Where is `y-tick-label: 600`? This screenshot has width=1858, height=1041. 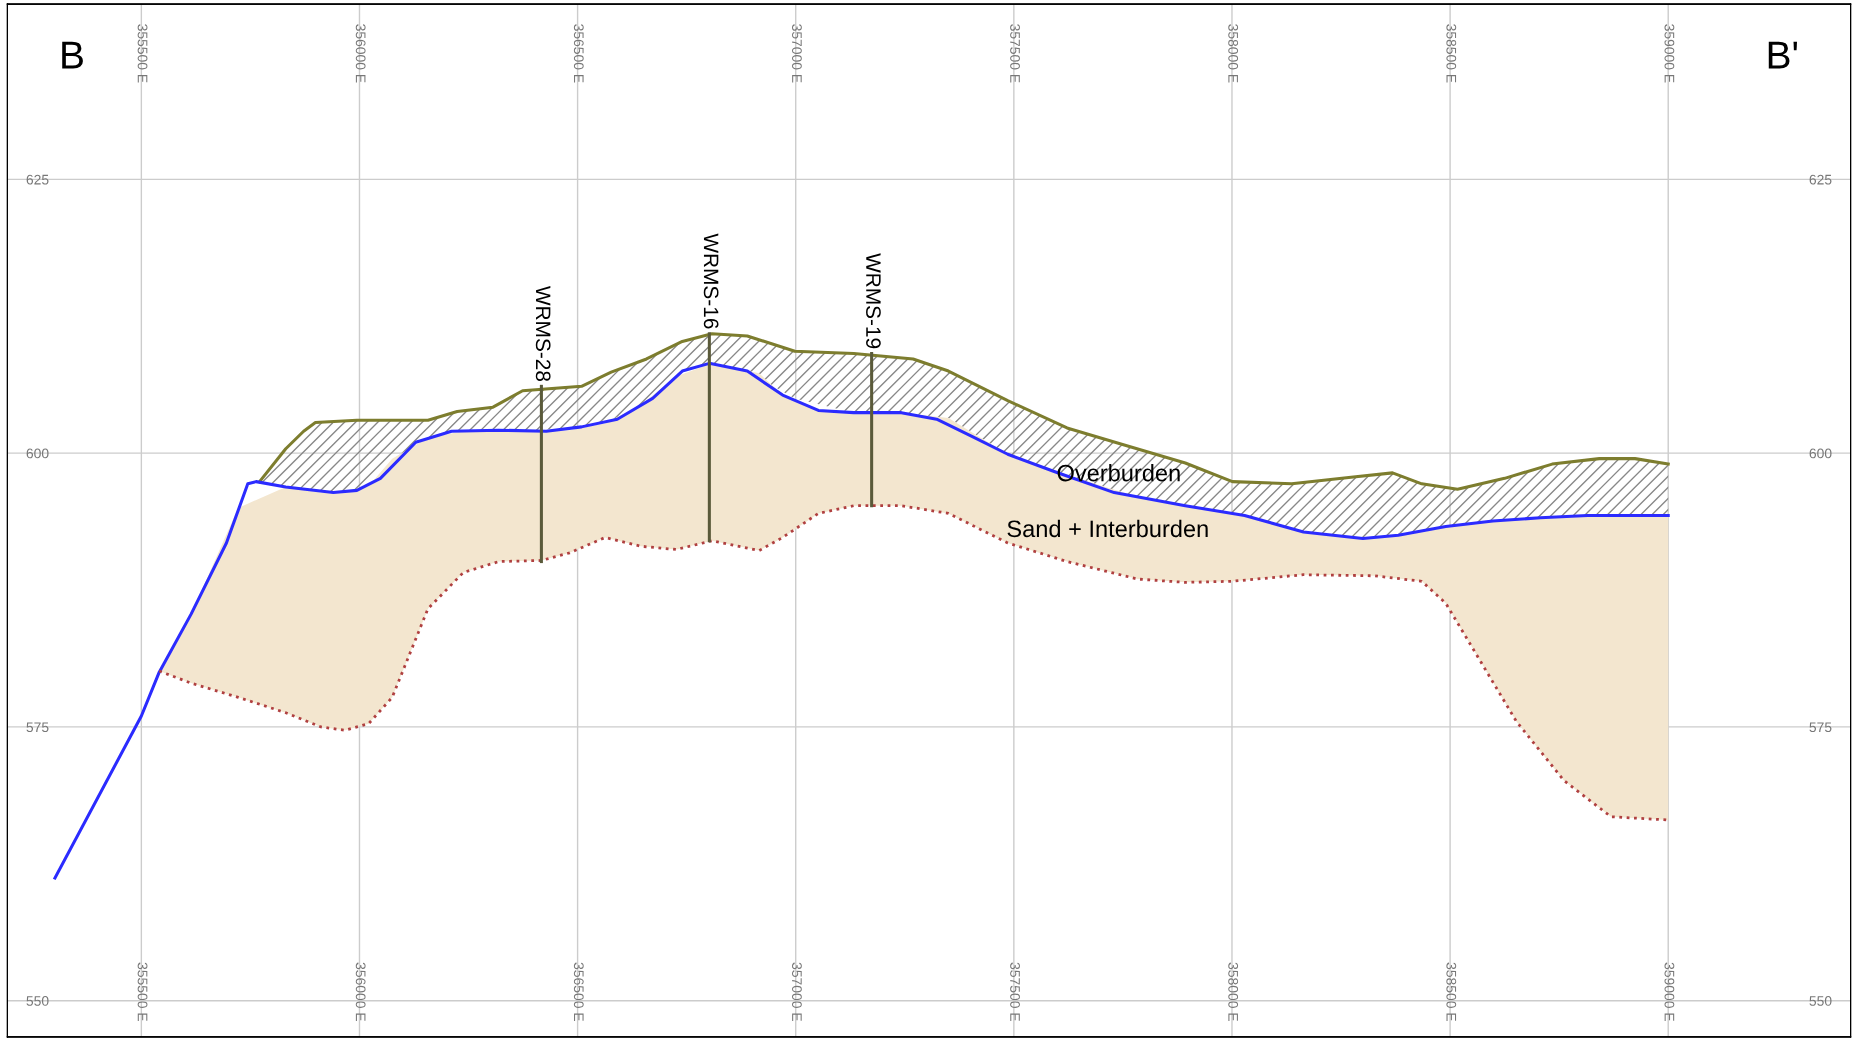 y-tick-label: 600 is located at coordinates (37, 453).